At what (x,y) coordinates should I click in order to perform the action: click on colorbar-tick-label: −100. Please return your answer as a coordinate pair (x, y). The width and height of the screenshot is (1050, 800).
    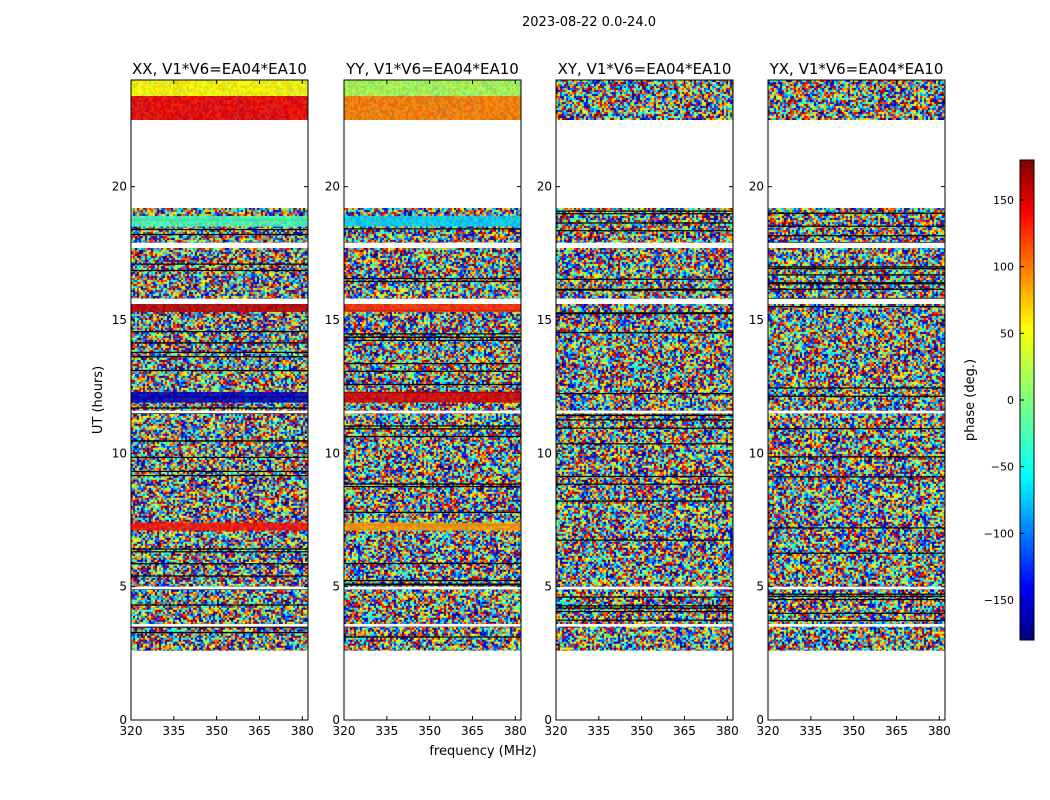
    Looking at the image, I should click on (999, 533).